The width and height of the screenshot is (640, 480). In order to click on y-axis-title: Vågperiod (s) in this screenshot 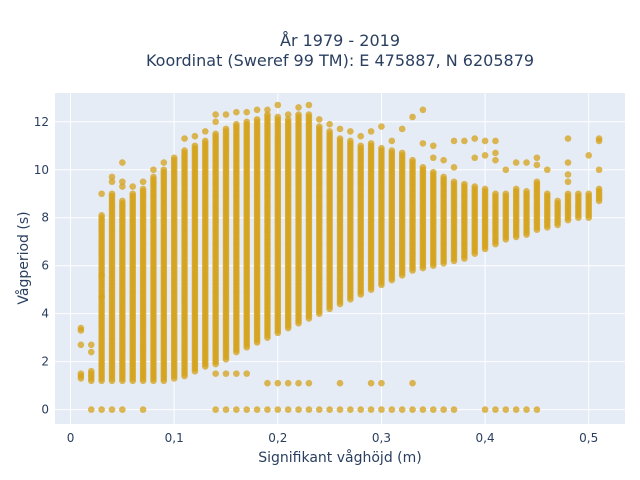, I will do `click(23, 257)`.